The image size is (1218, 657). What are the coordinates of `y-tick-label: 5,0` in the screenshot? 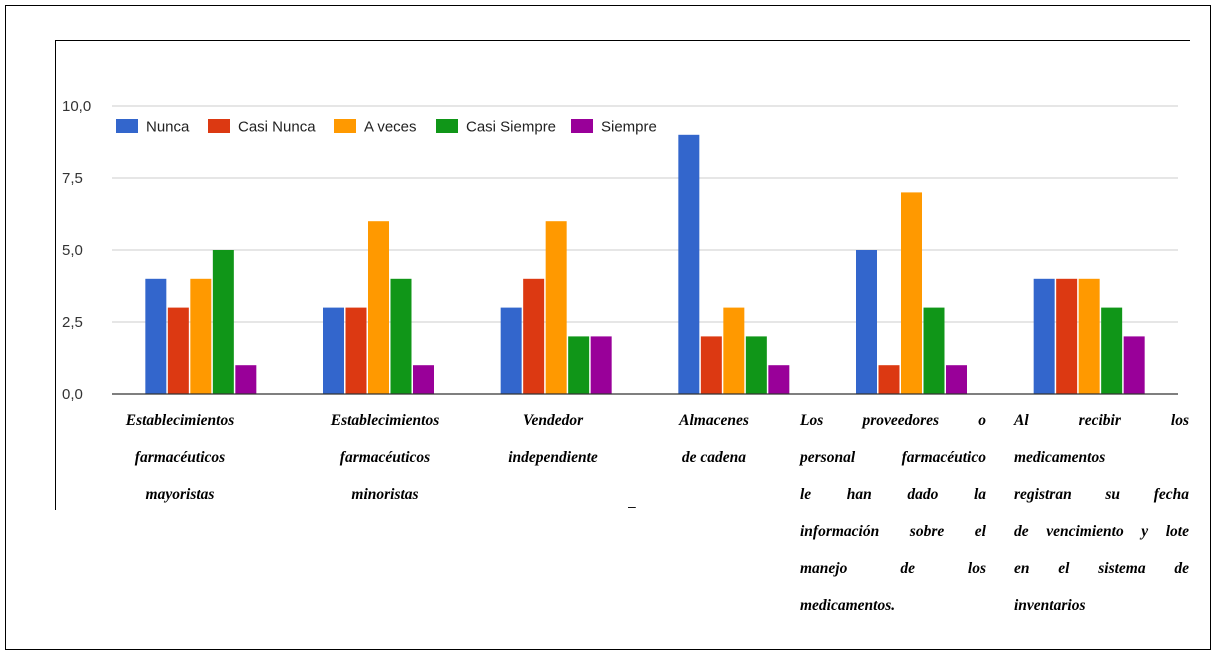 It's located at (72, 250).